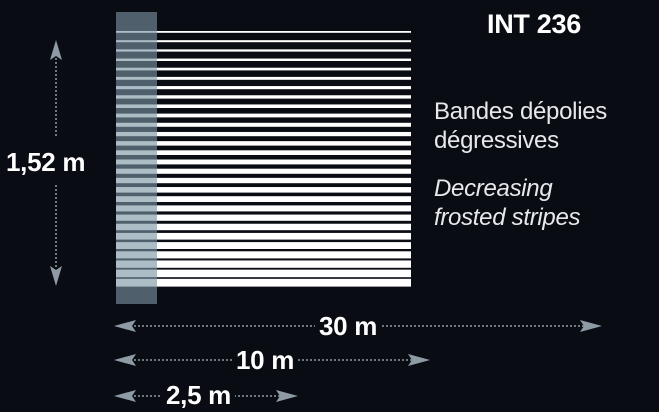 The width and height of the screenshot is (659, 412). Describe the element at coordinates (493, 188) in the screenshot. I see `description-en-line1: Decreasing` at that location.